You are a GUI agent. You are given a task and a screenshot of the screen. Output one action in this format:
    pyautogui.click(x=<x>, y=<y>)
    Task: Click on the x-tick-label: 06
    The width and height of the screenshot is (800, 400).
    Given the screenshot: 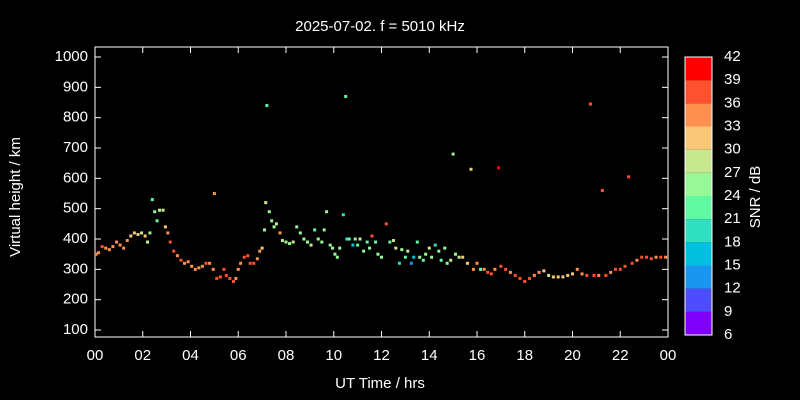 What is the action you would take?
    pyautogui.click(x=238, y=355)
    